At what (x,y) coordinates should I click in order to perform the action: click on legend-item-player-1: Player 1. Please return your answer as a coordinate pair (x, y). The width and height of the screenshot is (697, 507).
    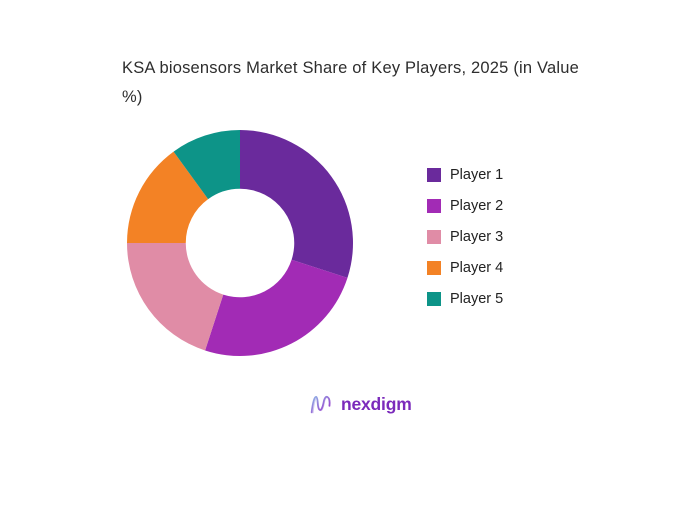
    Looking at the image, I should click on (465, 175).